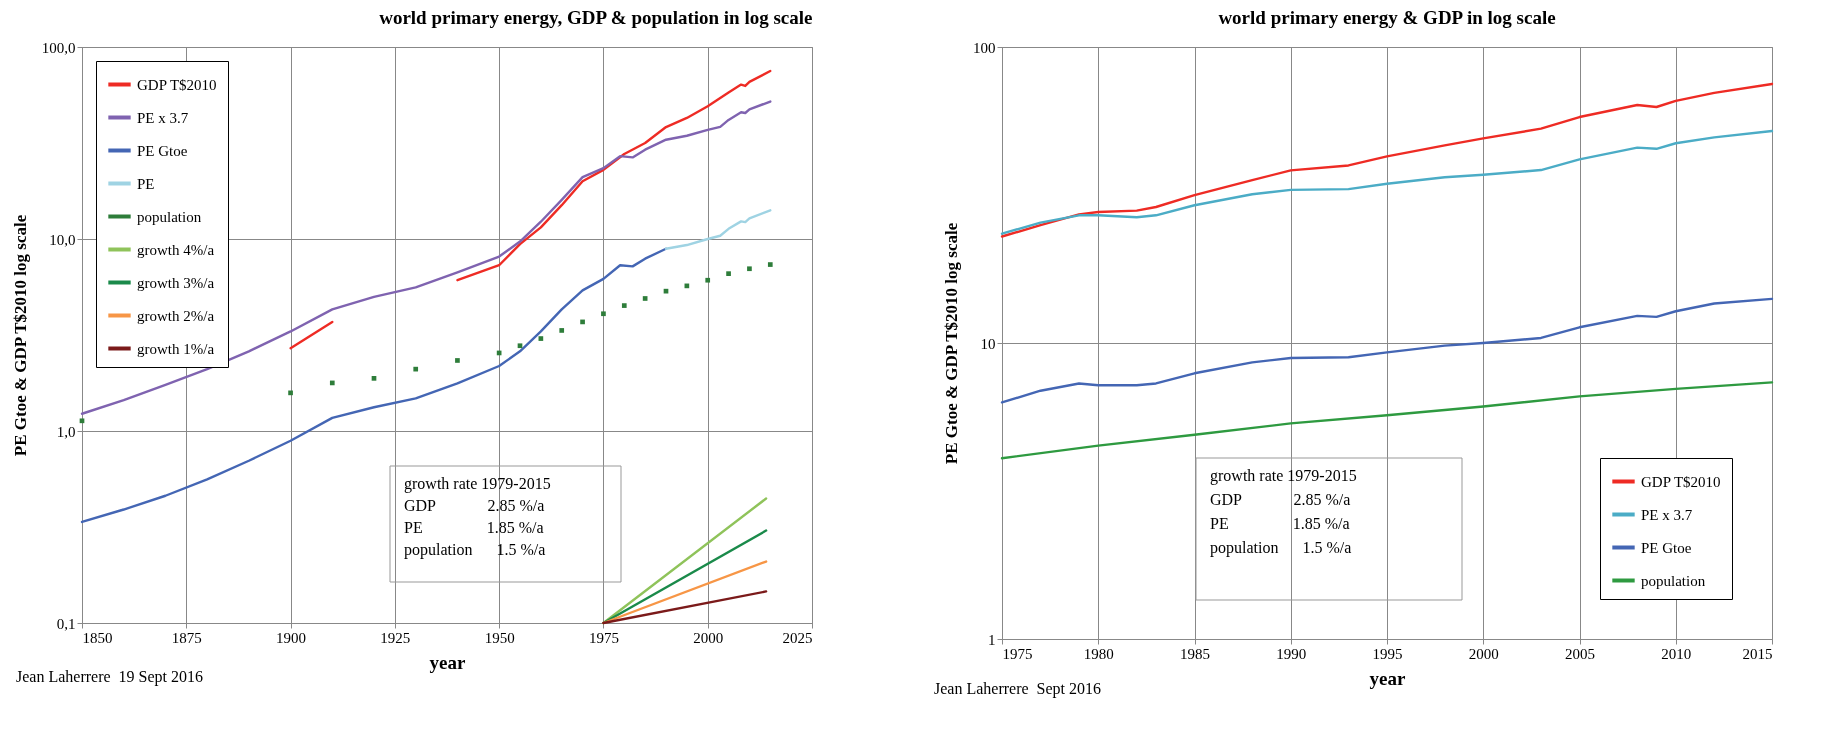  I want to click on x-tick-label: 2005, so click(1580, 653).